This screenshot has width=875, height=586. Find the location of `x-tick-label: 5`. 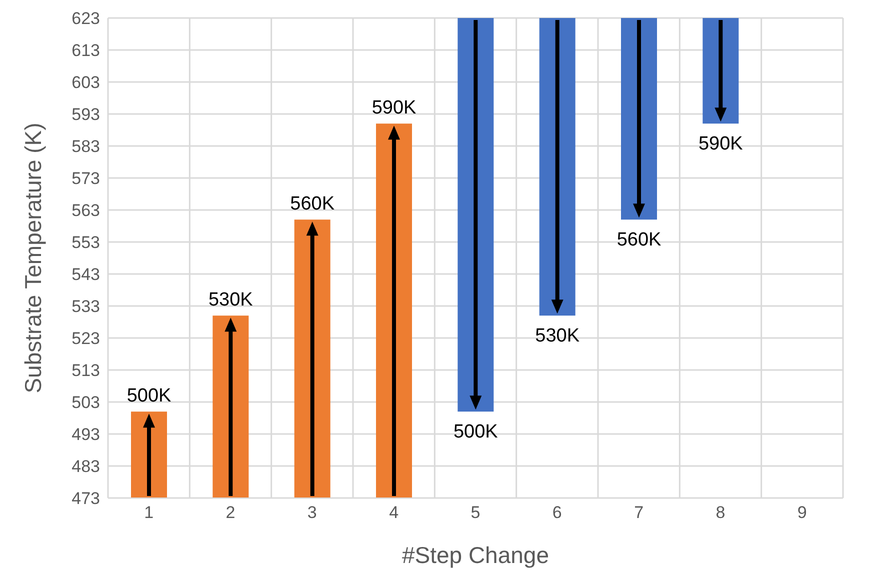

x-tick-label: 5 is located at coordinates (475, 512).